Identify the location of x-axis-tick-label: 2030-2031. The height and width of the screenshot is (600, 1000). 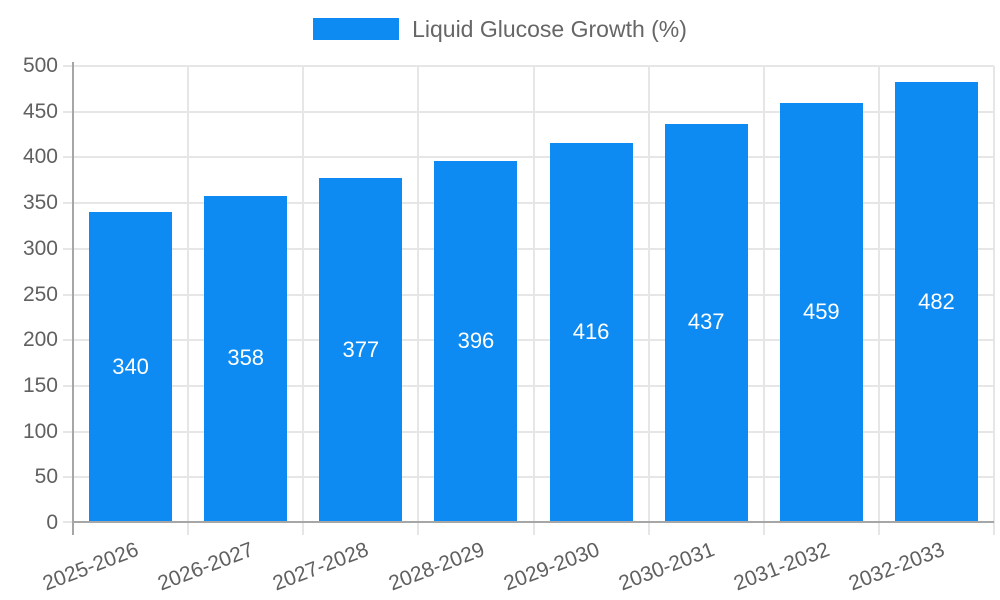
(666, 567).